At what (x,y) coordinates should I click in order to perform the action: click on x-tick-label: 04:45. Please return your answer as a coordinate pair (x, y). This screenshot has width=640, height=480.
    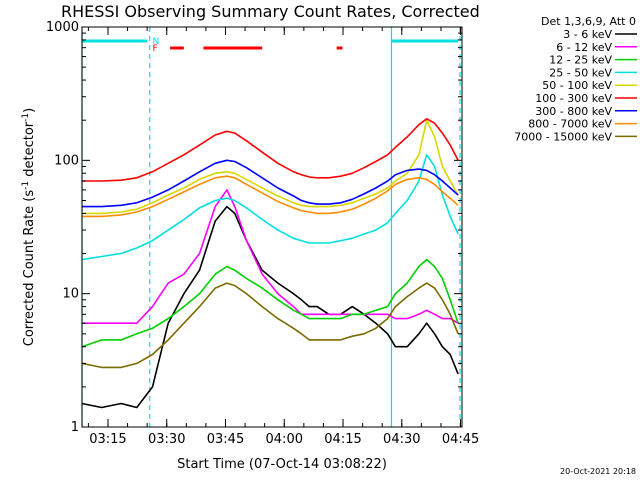
    Looking at the image, I should click on (460, 439).